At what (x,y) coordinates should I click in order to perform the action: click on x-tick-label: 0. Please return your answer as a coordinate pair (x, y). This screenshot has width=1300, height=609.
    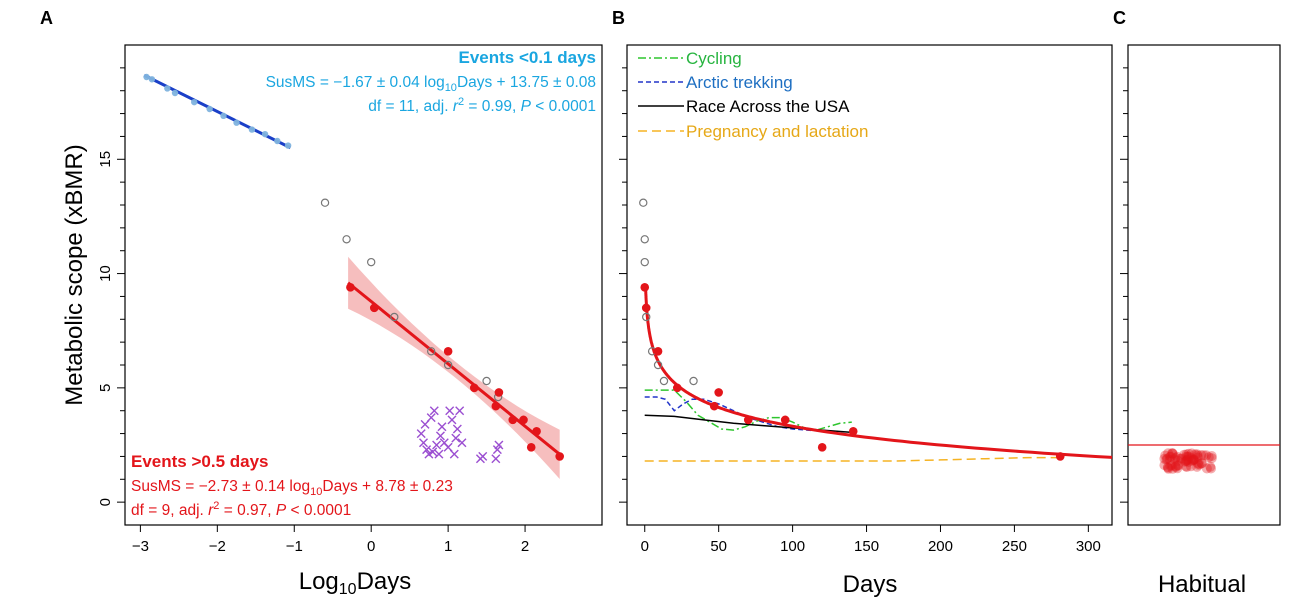
    Looking at the image, I should click on (371, 546).